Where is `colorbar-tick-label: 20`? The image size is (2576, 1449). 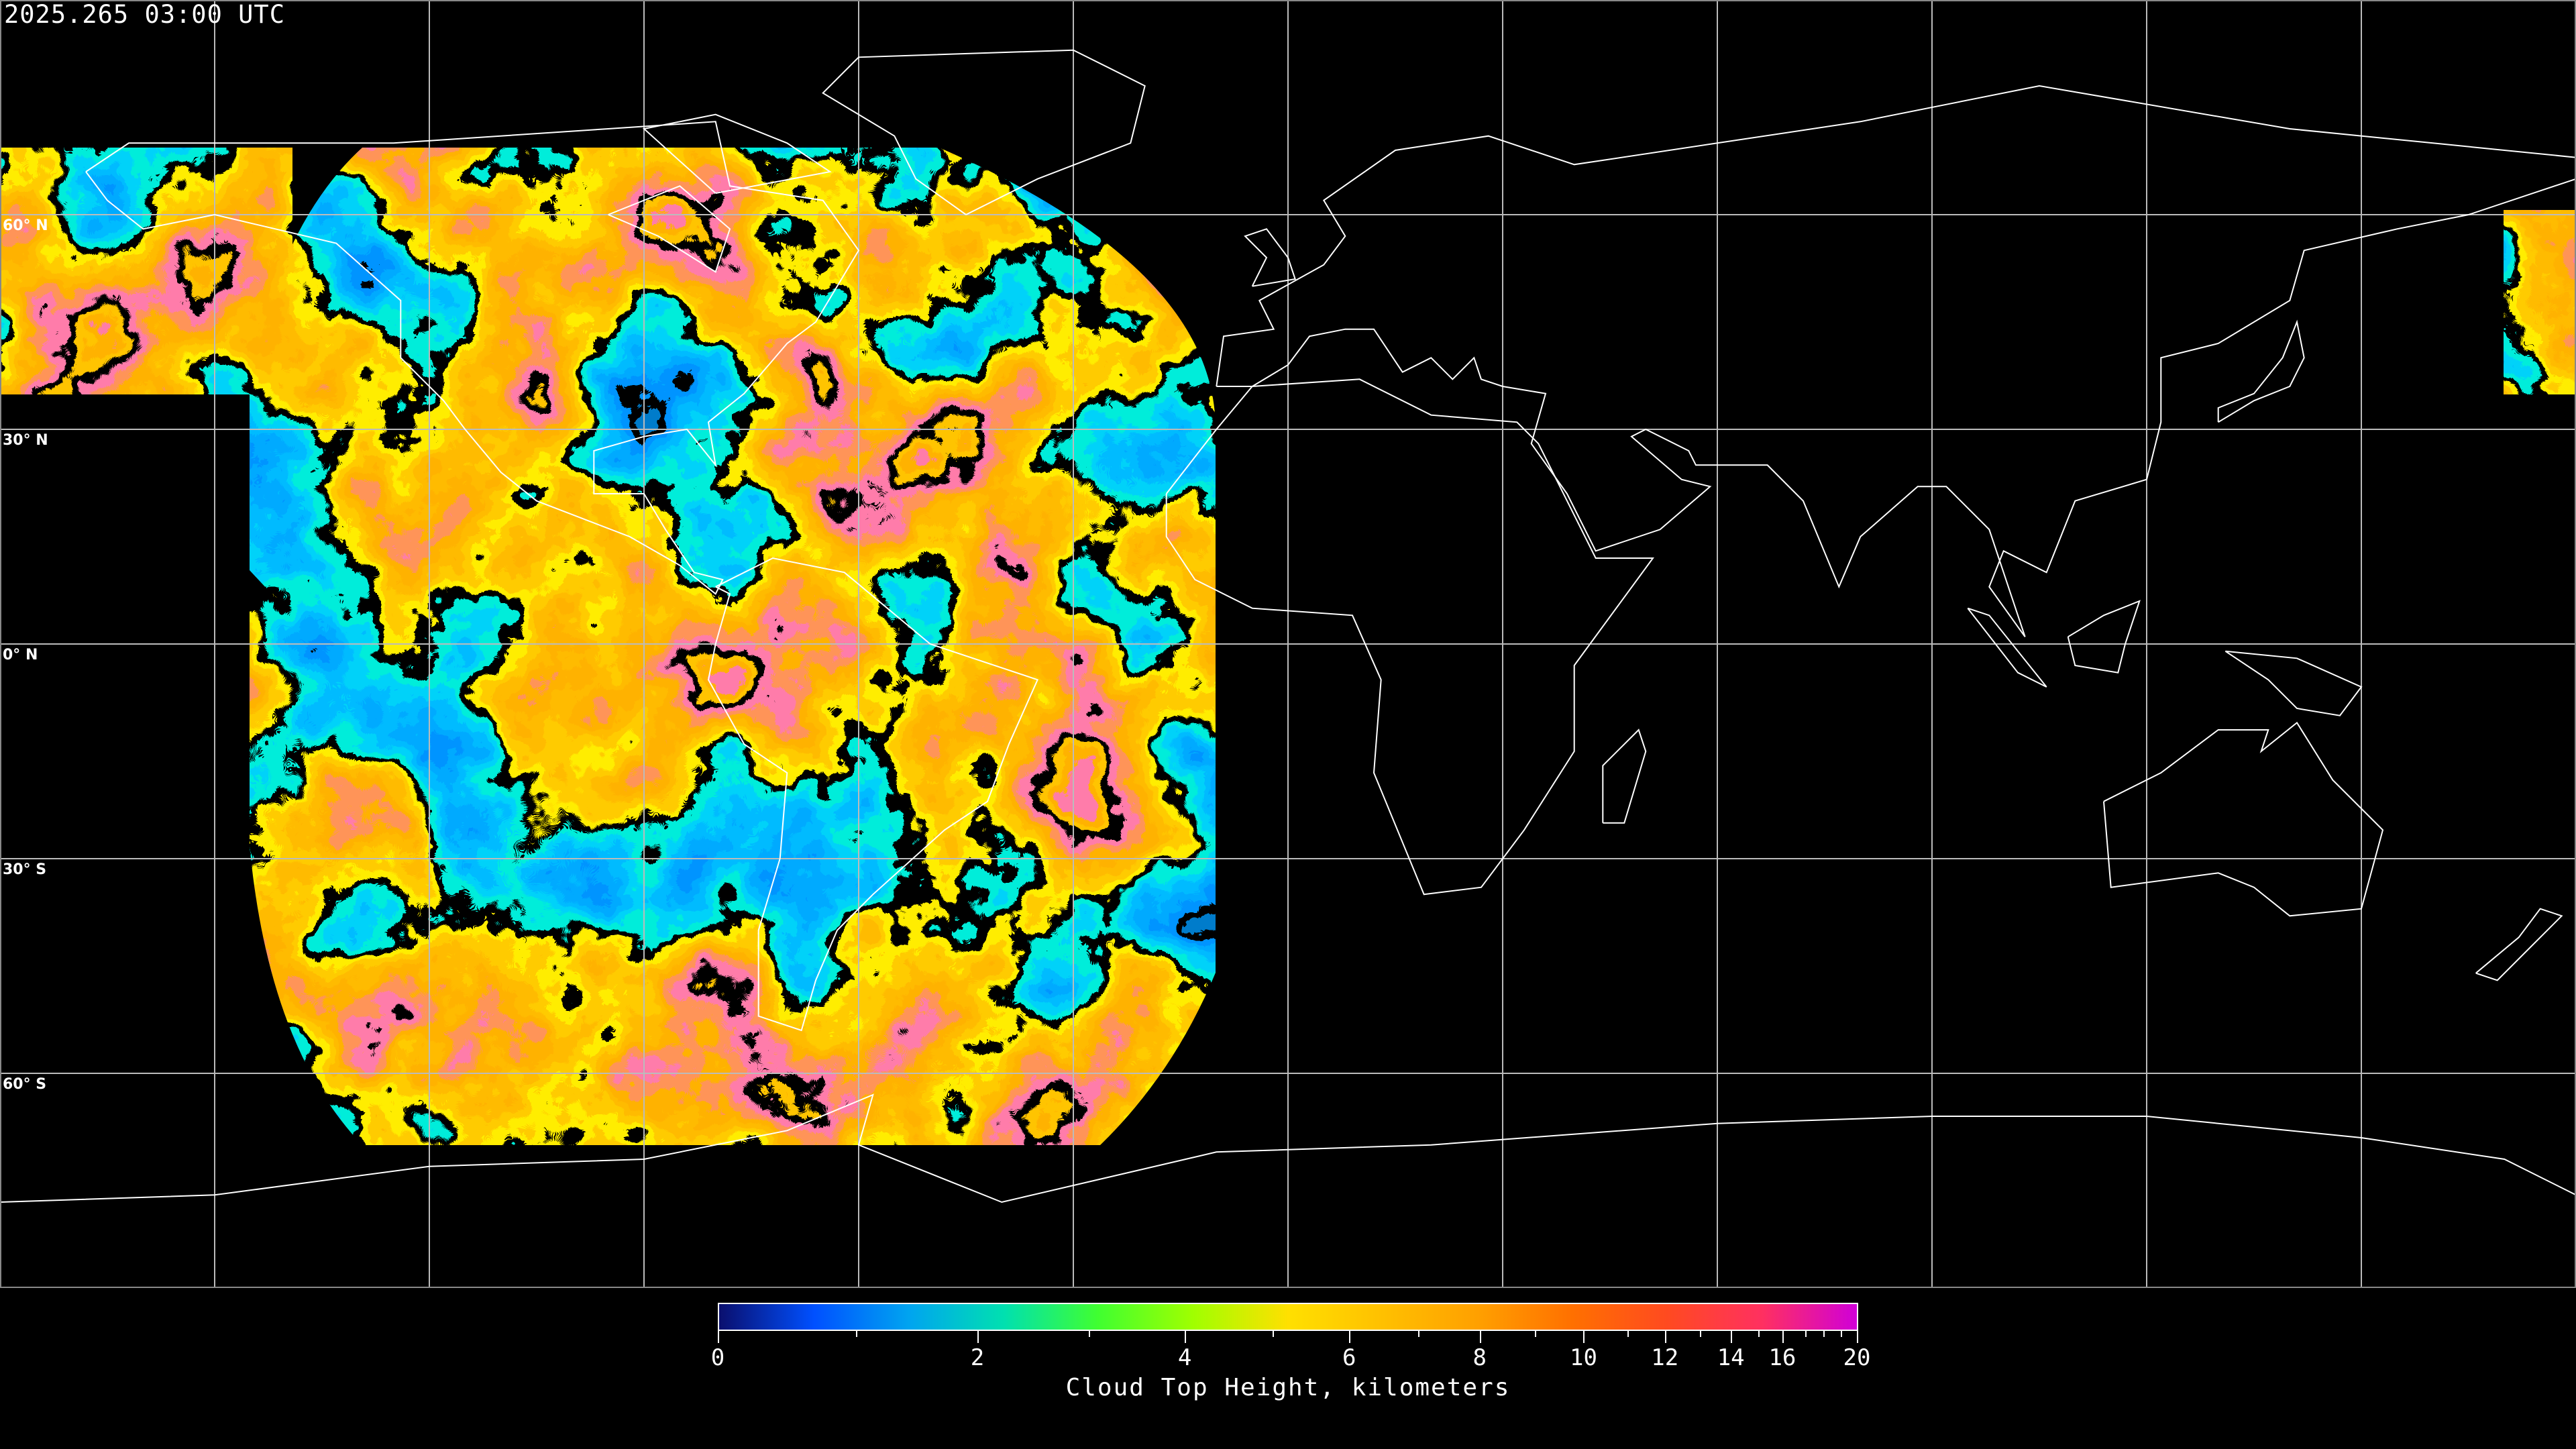
colorbar-tick-label: 20 is located at coordinates (1857, 1357).